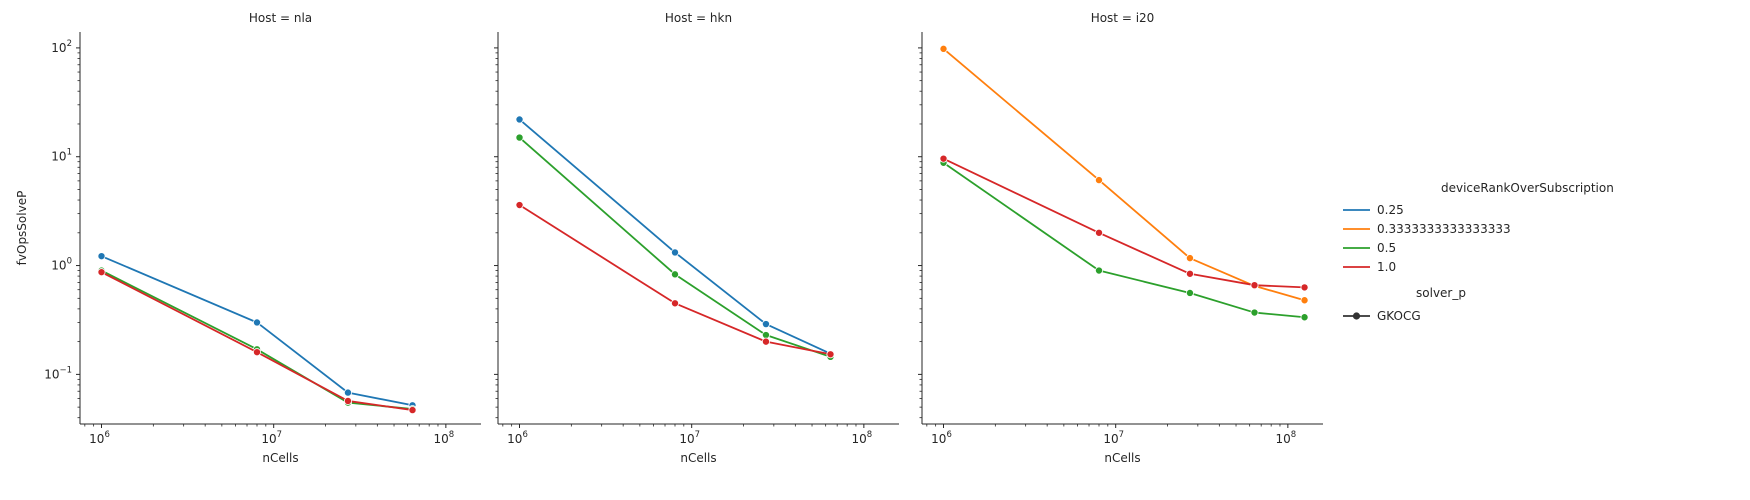  I want to click on legend-label: 1.0, so click(1386, 267).